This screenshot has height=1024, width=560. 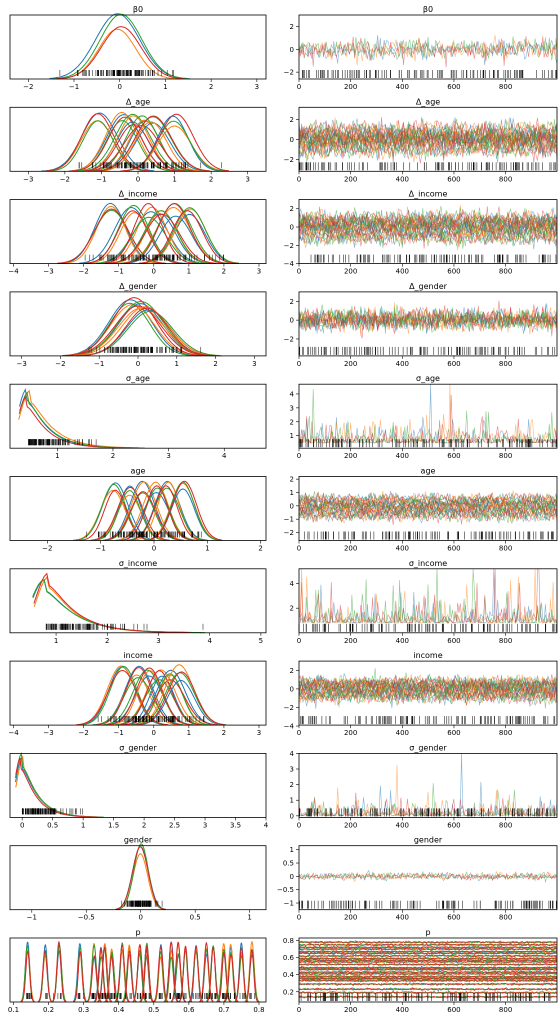 What do you see at coordinates (292, 801) in the screenshot?
I see `trace-ytick-label: 1` at bounding box center [292, 801].